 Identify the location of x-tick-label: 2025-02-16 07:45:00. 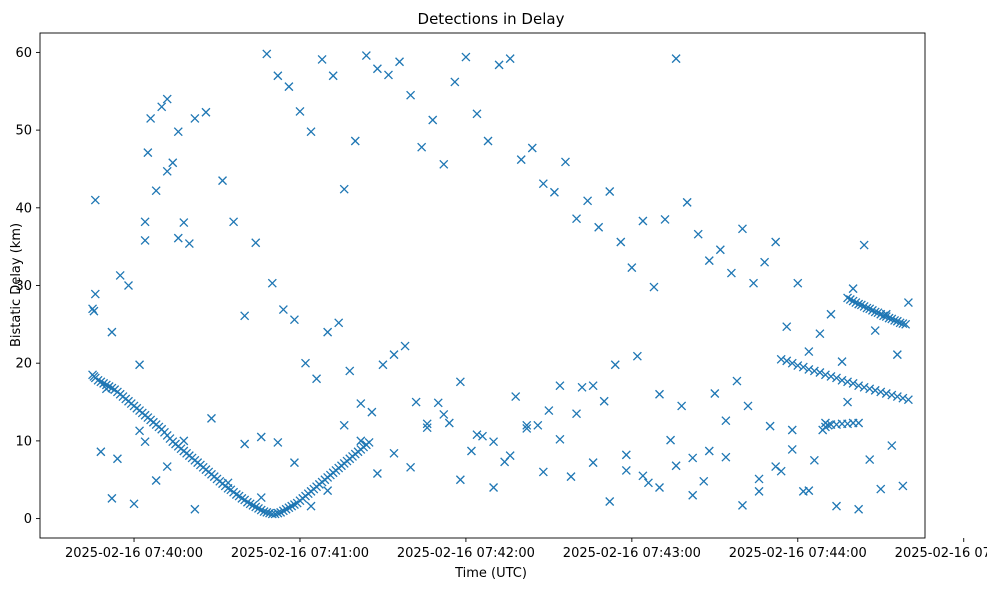
(941, 553).